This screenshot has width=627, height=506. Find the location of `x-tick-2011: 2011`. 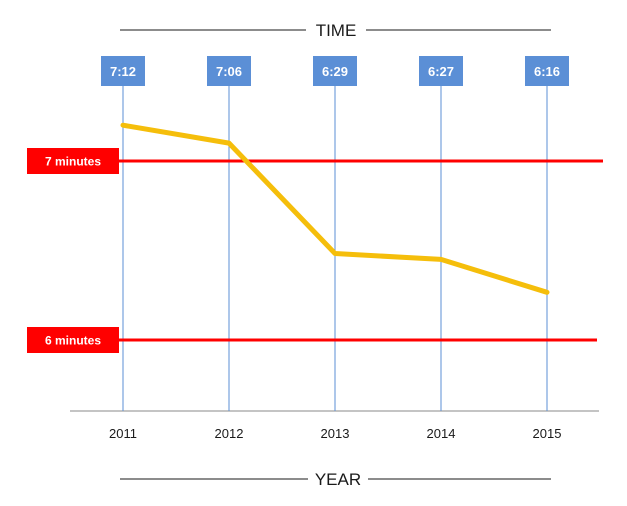

x-tick-2011: 2011 is located at coordinates (123, 433).